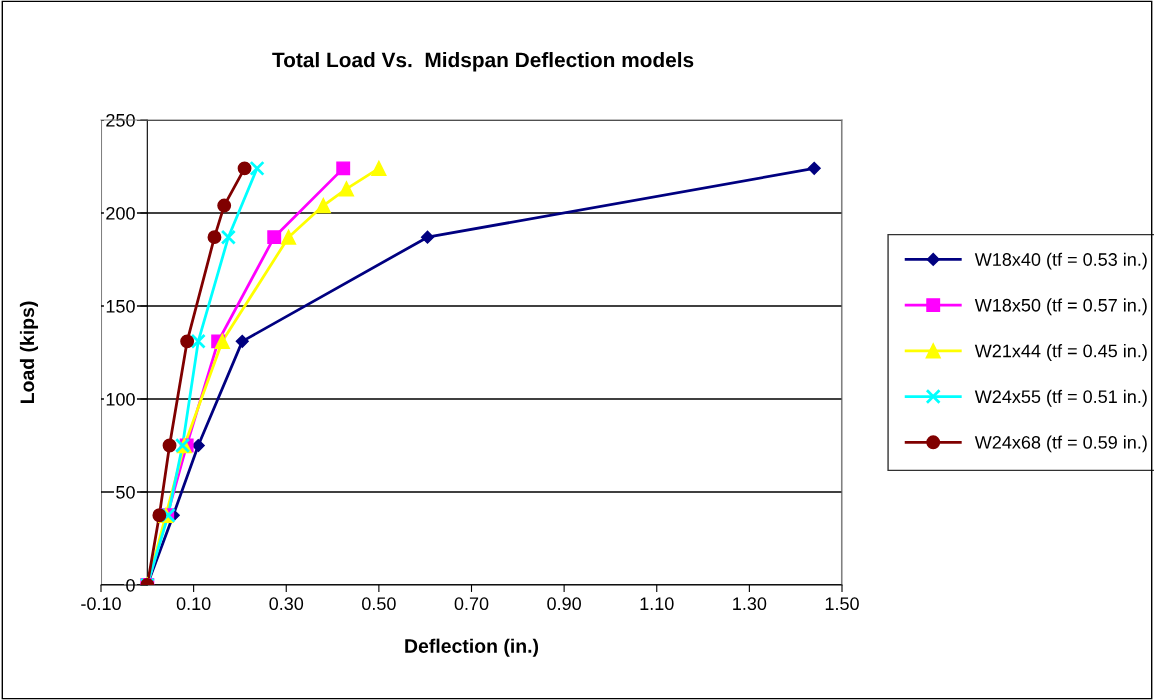 The height and width of the screenshot is (700, 1154). What do you see at coordinates (1060, 444) in the screenshot?
I see `legend-label: W24x68 (tf = 0.59 in.)` at bounding box center [1060, 444].